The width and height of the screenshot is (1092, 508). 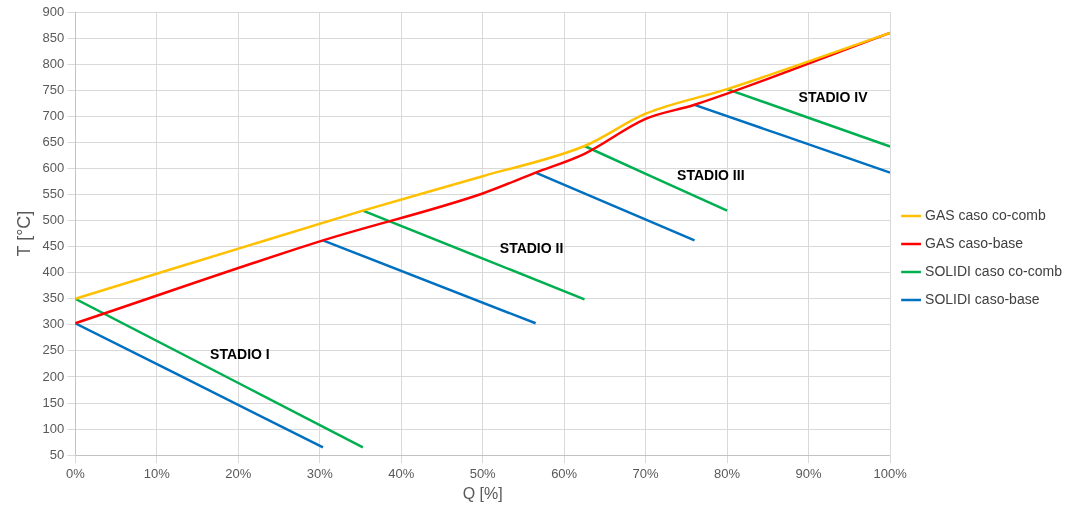 I want to click on y-tick-label: 300, so click(x=53, y=324).